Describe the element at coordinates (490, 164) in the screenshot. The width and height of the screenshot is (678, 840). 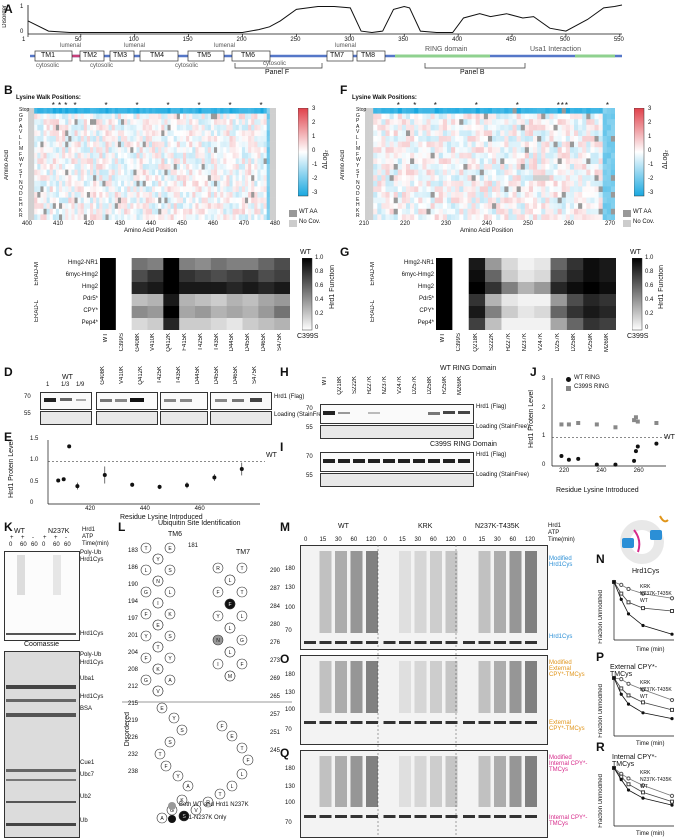
I see `f-heatmap` at that location.